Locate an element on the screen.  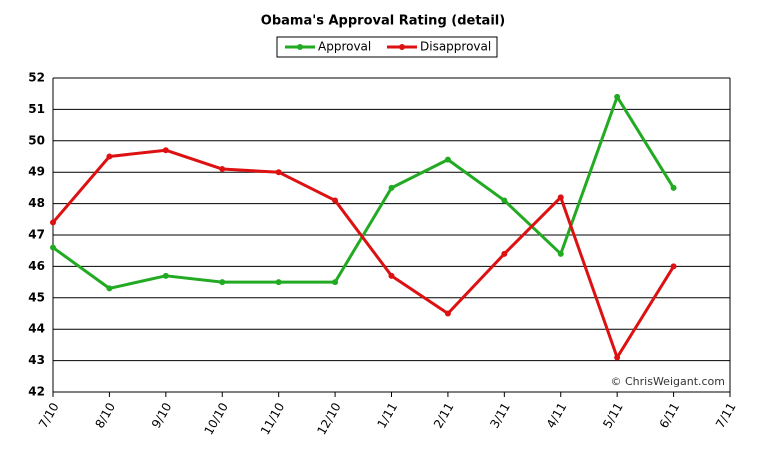
x-tick-label: 9/10 is located at coordinates (162, 415).